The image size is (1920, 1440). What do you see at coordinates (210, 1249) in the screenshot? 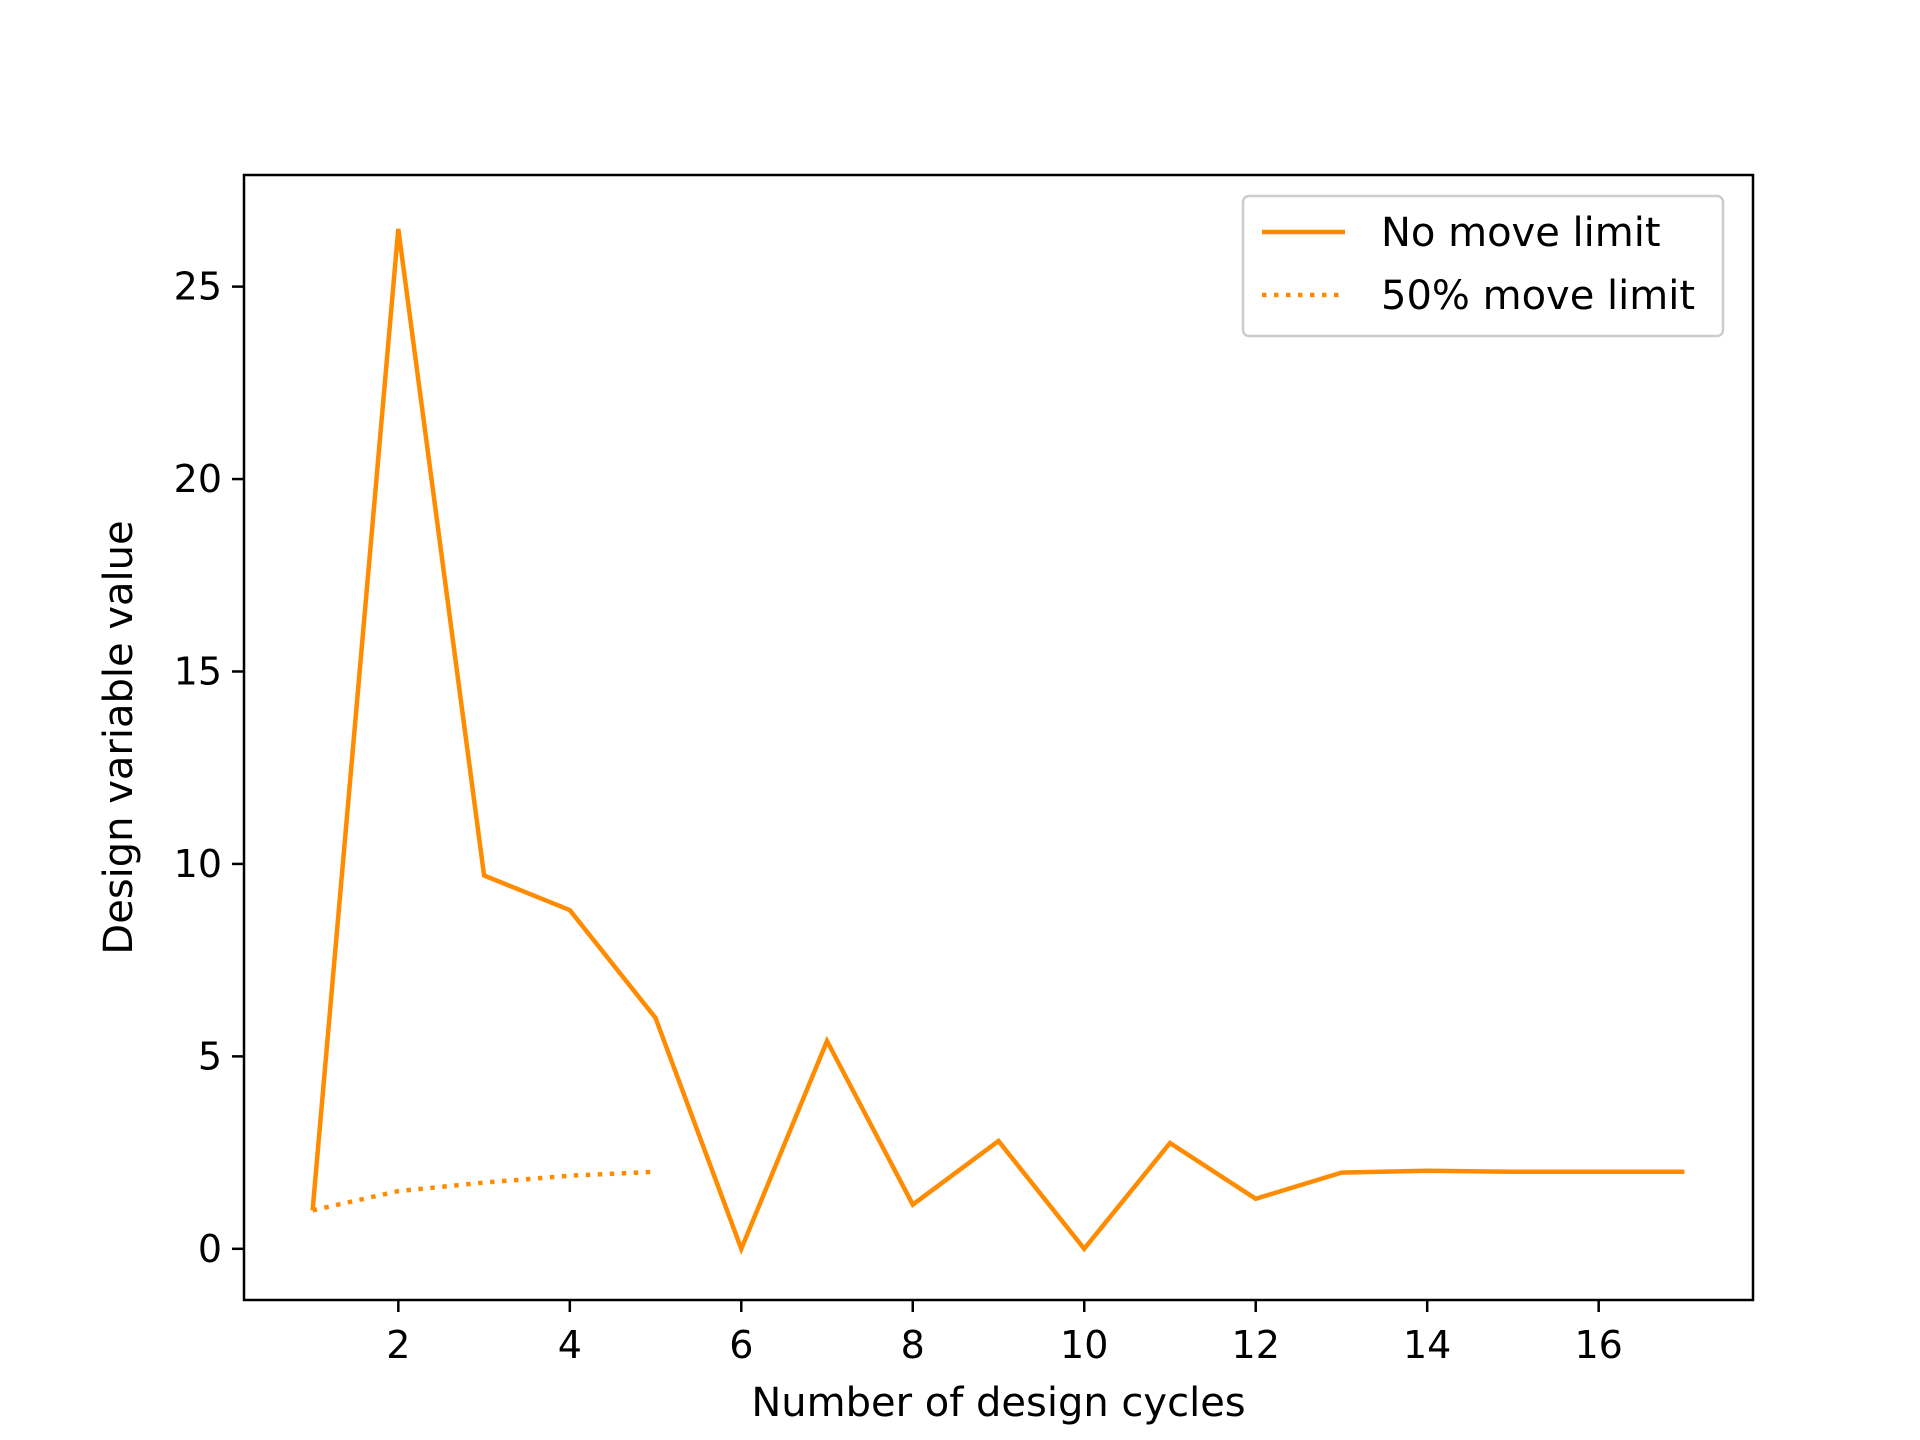
I see `y-tick-label: 0` at bounding box center [210, 1249].